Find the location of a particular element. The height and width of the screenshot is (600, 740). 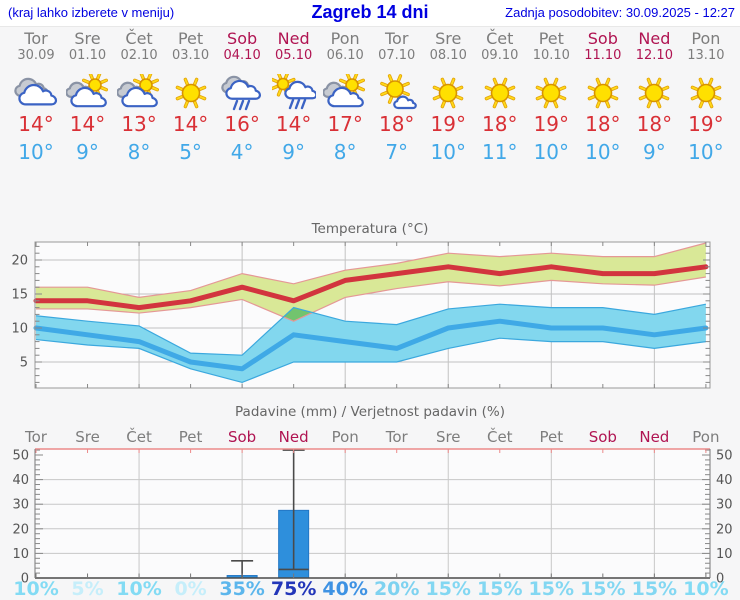

day-name: Tor is located at coordinates (36, 38).